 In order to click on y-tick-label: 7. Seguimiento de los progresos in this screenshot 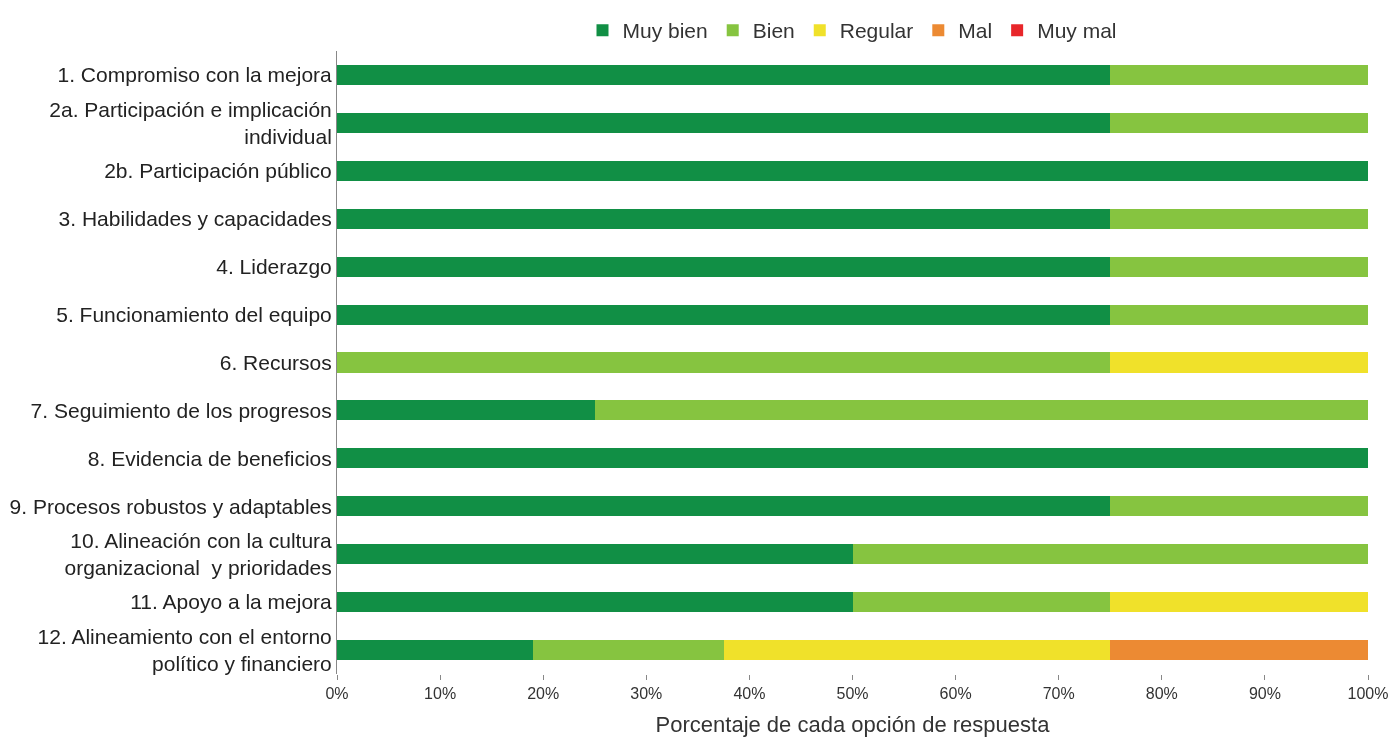, I will do `click(181, 410)`.